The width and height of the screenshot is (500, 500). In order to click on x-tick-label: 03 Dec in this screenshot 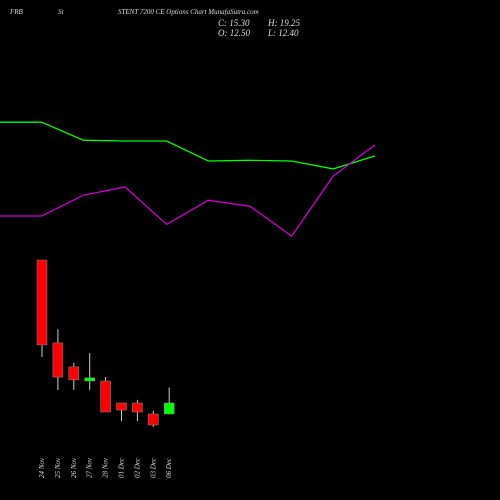, I will do `click(153, 467)`.